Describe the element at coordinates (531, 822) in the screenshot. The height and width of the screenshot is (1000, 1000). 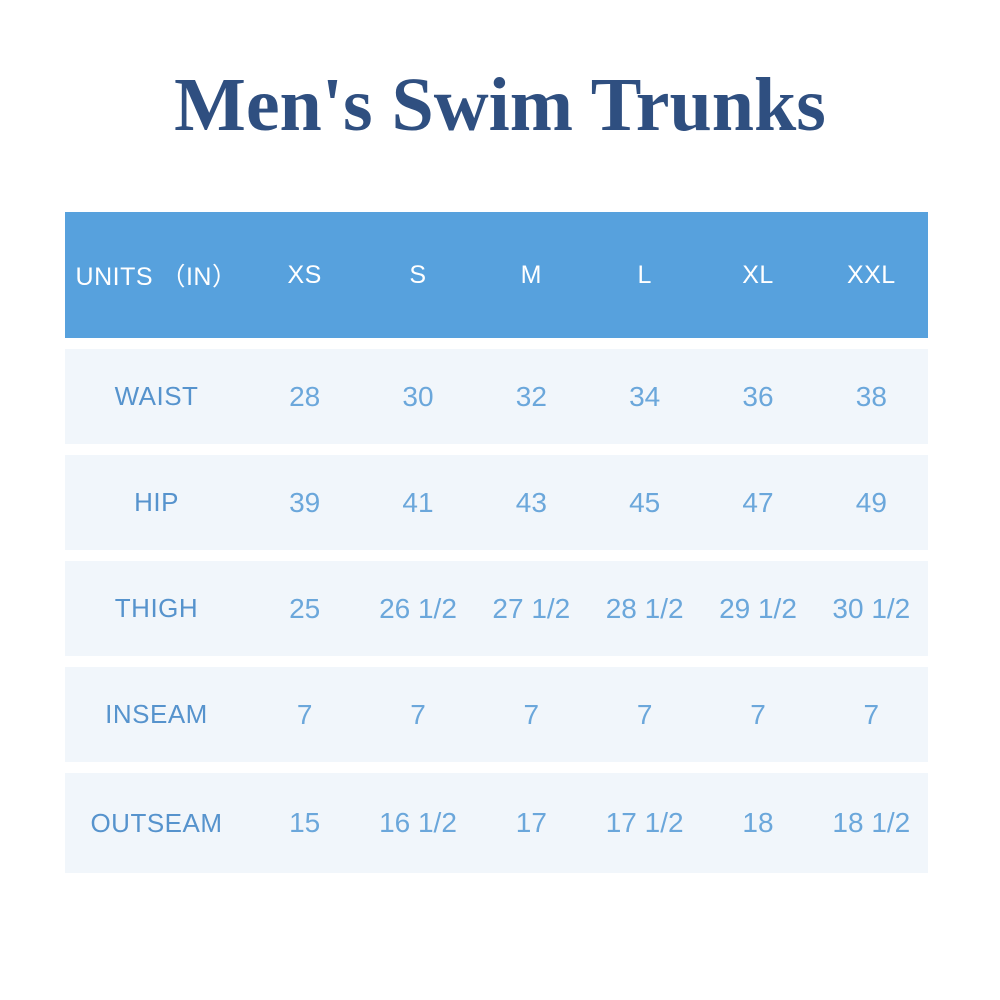
I see `cell-outseam-m: 17` at that location.